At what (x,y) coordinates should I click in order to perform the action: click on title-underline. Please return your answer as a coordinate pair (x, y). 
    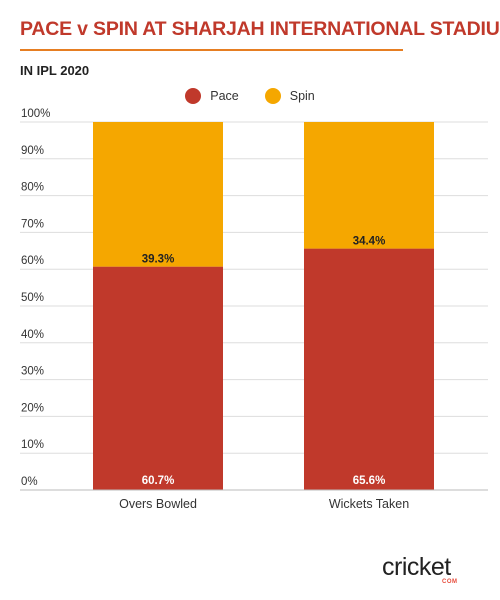
    Looking at the image, I should click on (211, 50).